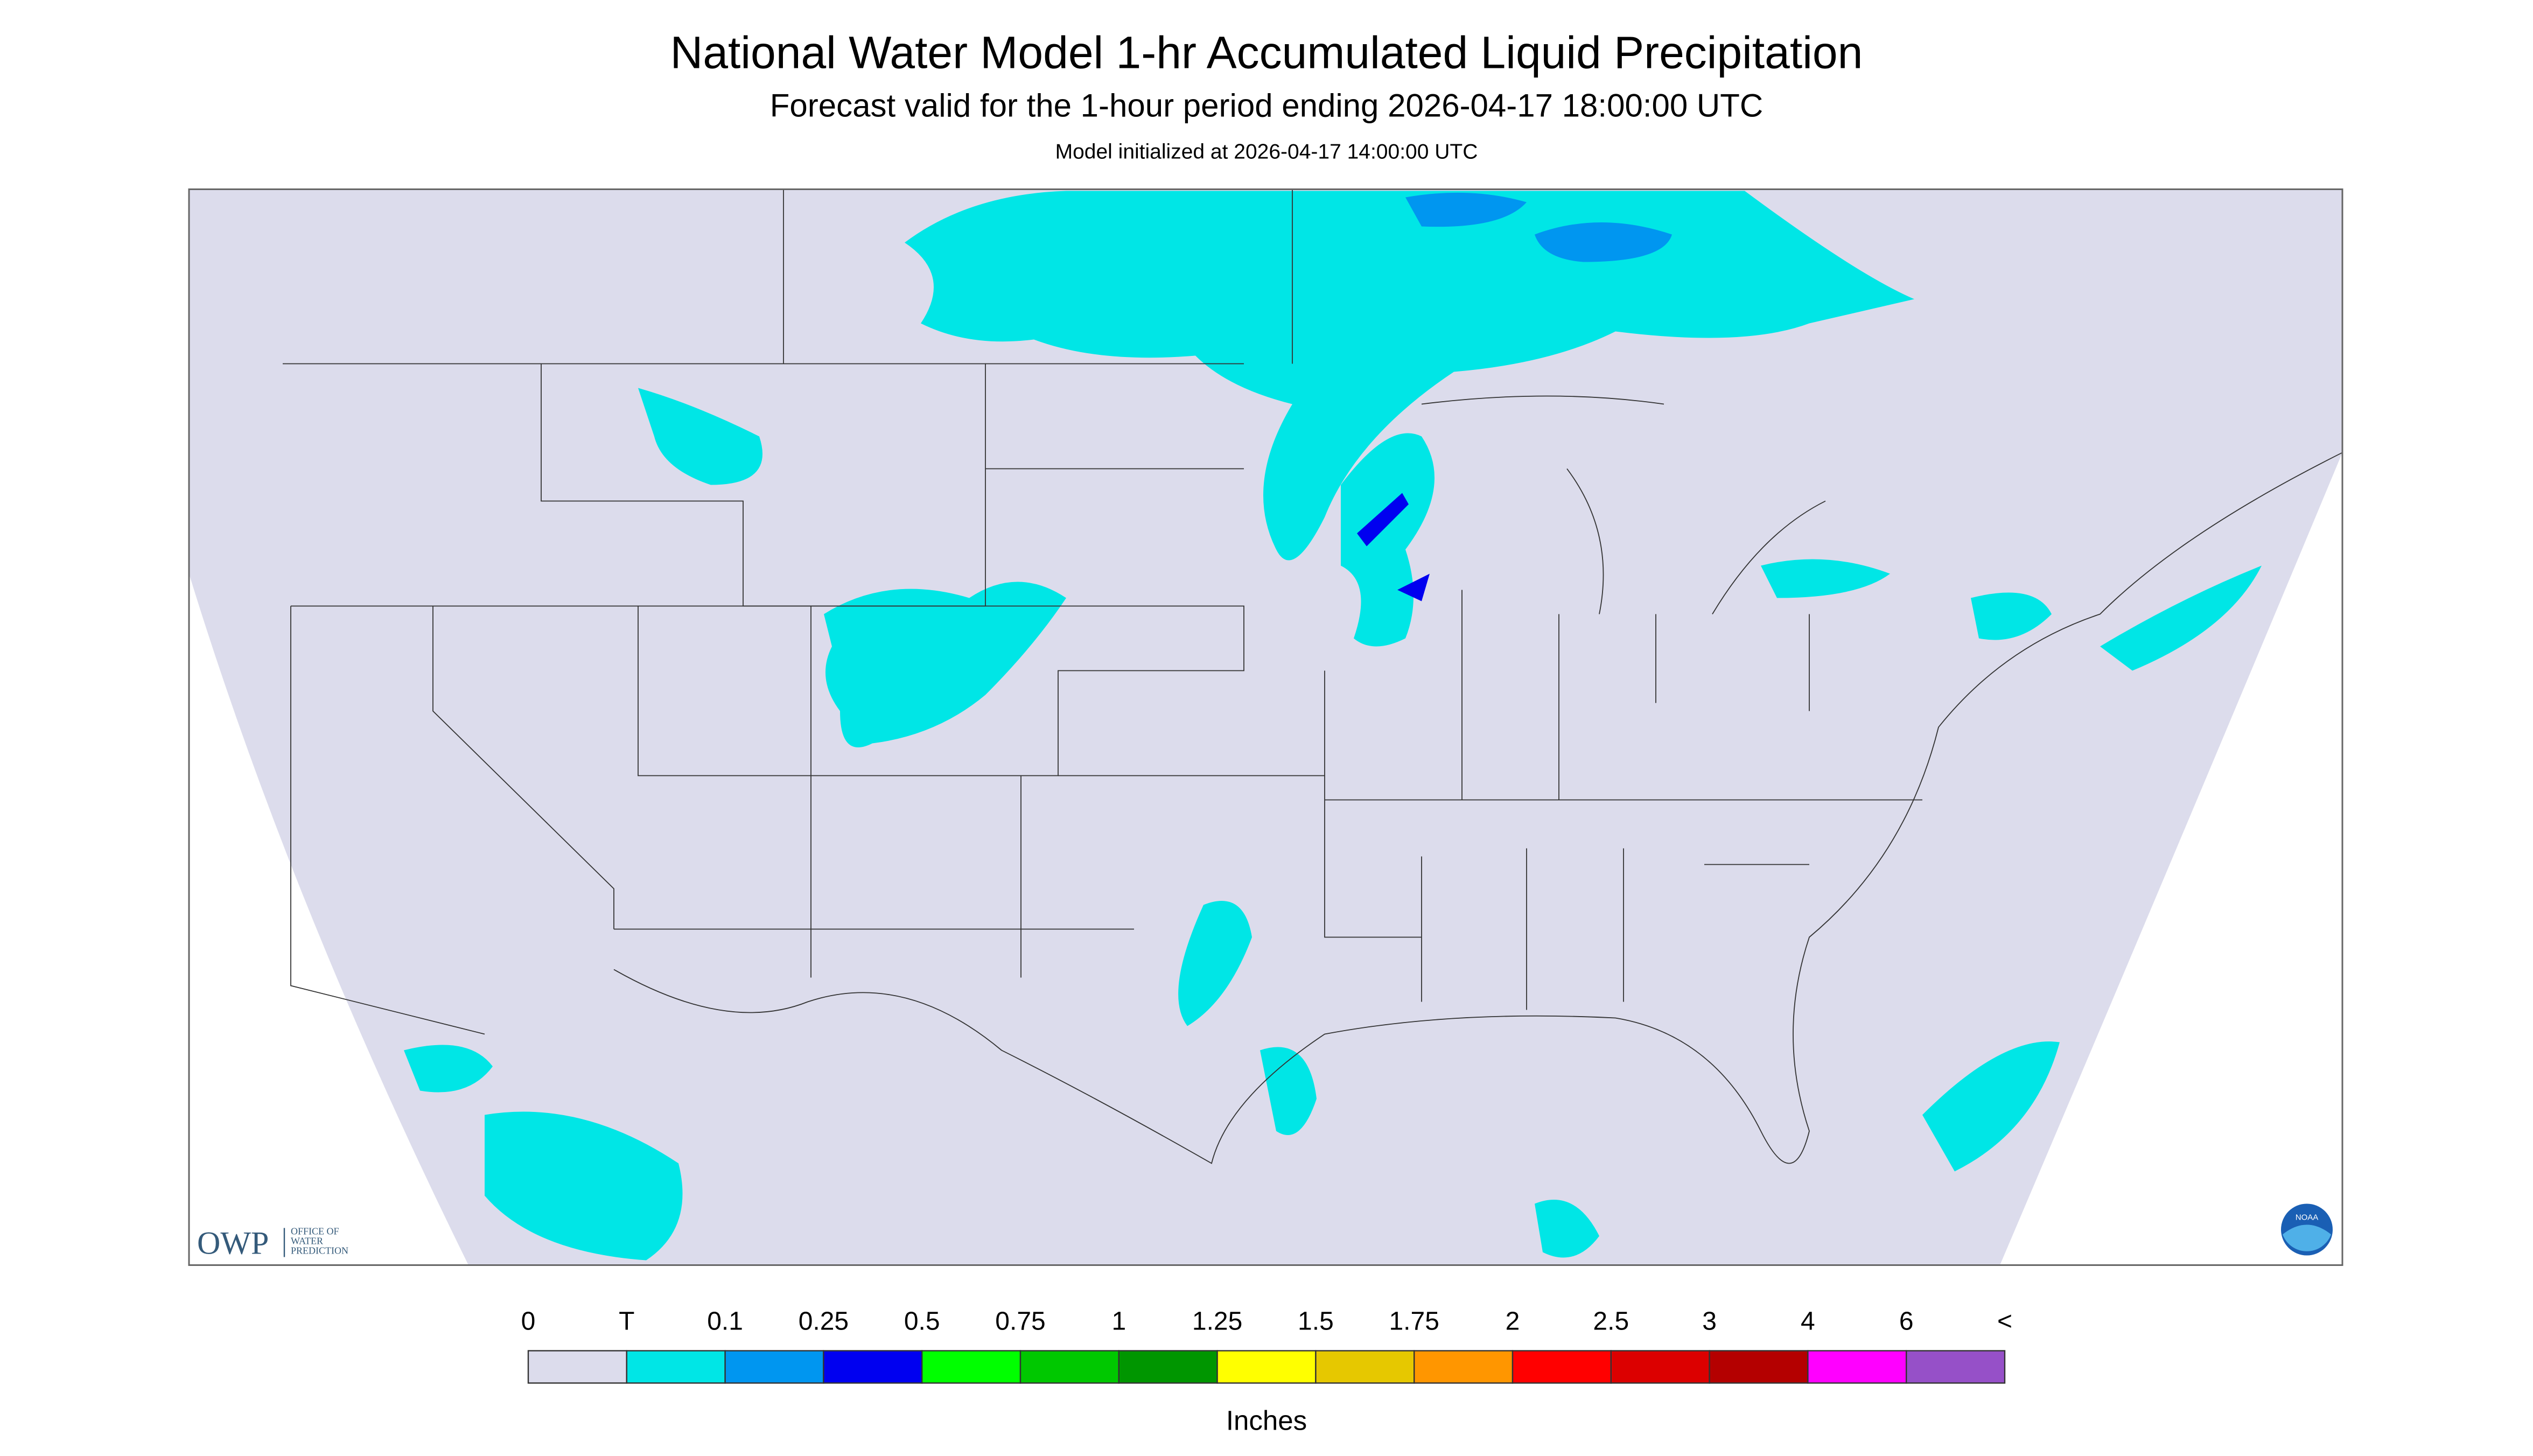  I want to click on legend-label: 1.75, so click(1414, 1321).